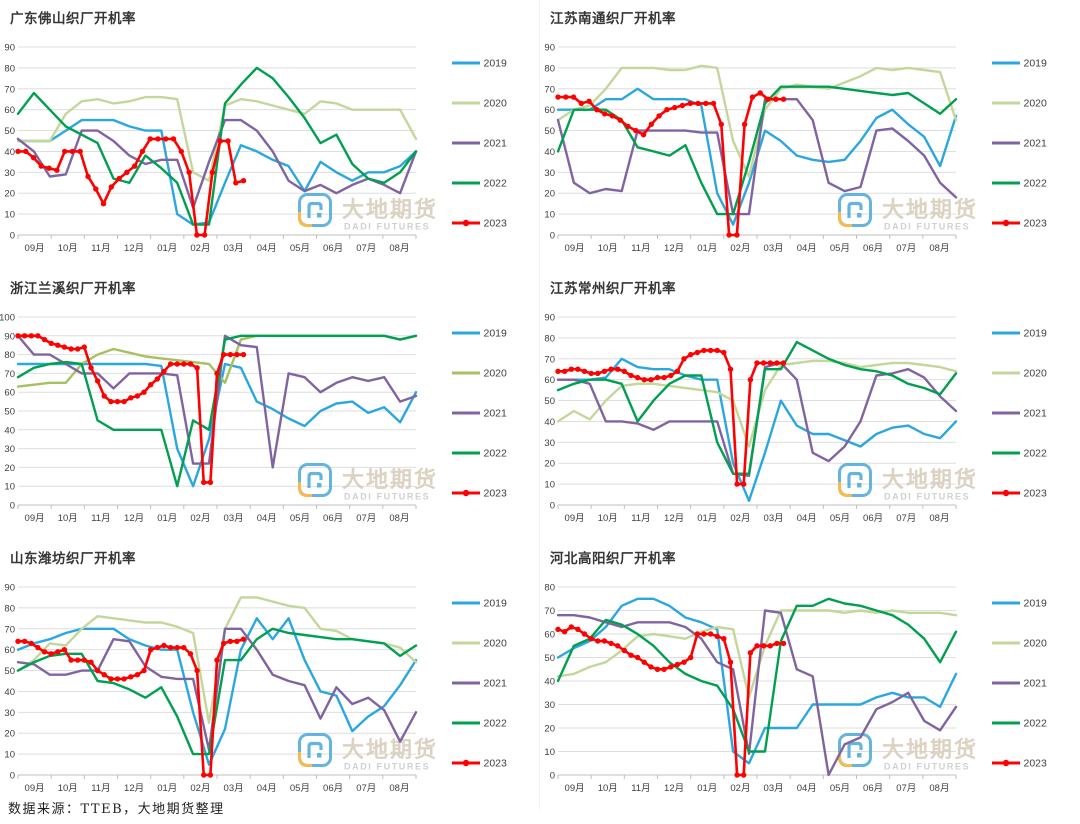 This screenshot has width=1080, height=824. What do you see at coordinates (479, 184) in the screenshot?
I see `legend-item-2022: 2022` at bounding box center [479, 184].